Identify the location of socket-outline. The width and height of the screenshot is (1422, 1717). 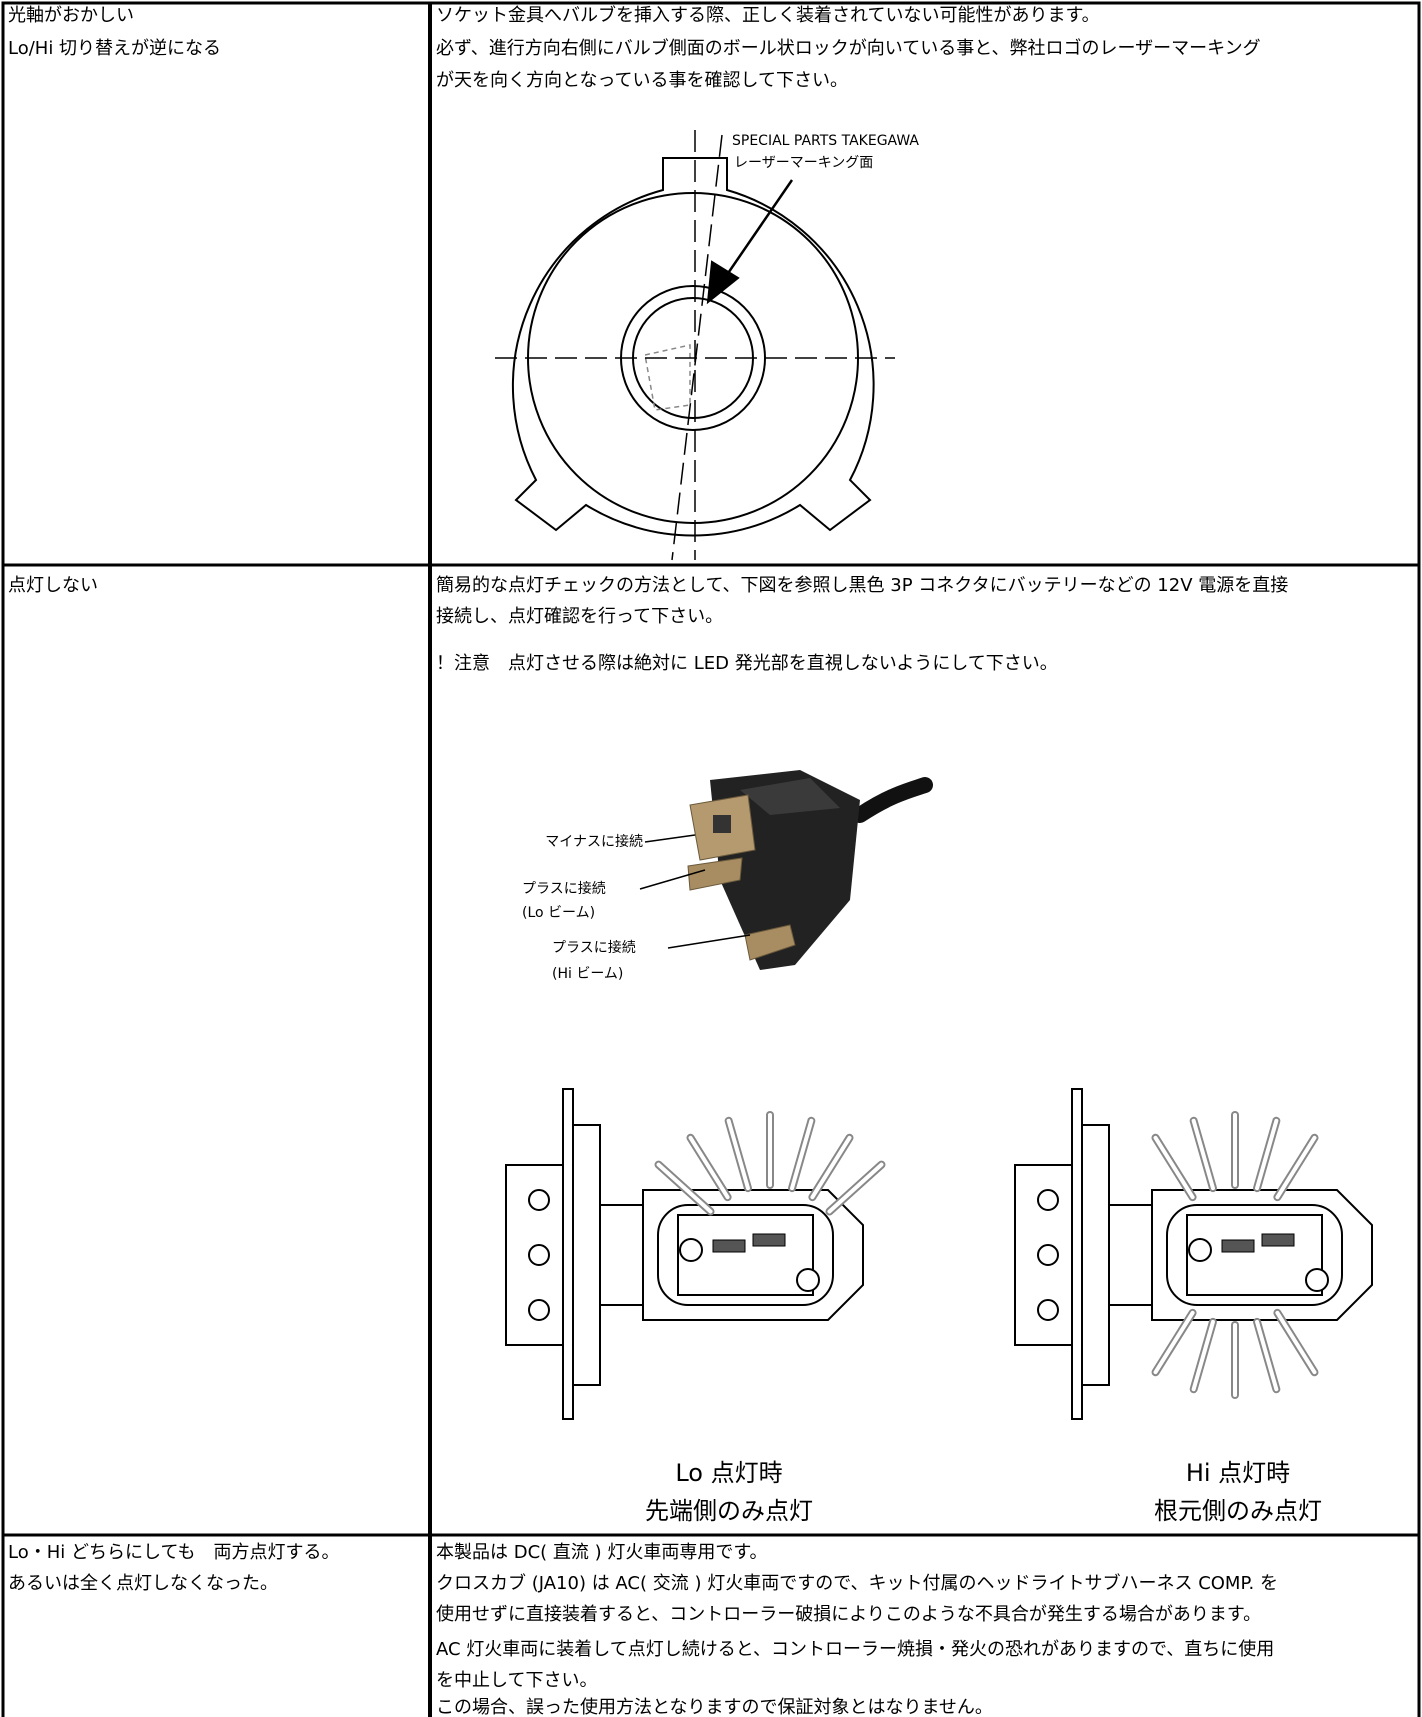
(693, 347).